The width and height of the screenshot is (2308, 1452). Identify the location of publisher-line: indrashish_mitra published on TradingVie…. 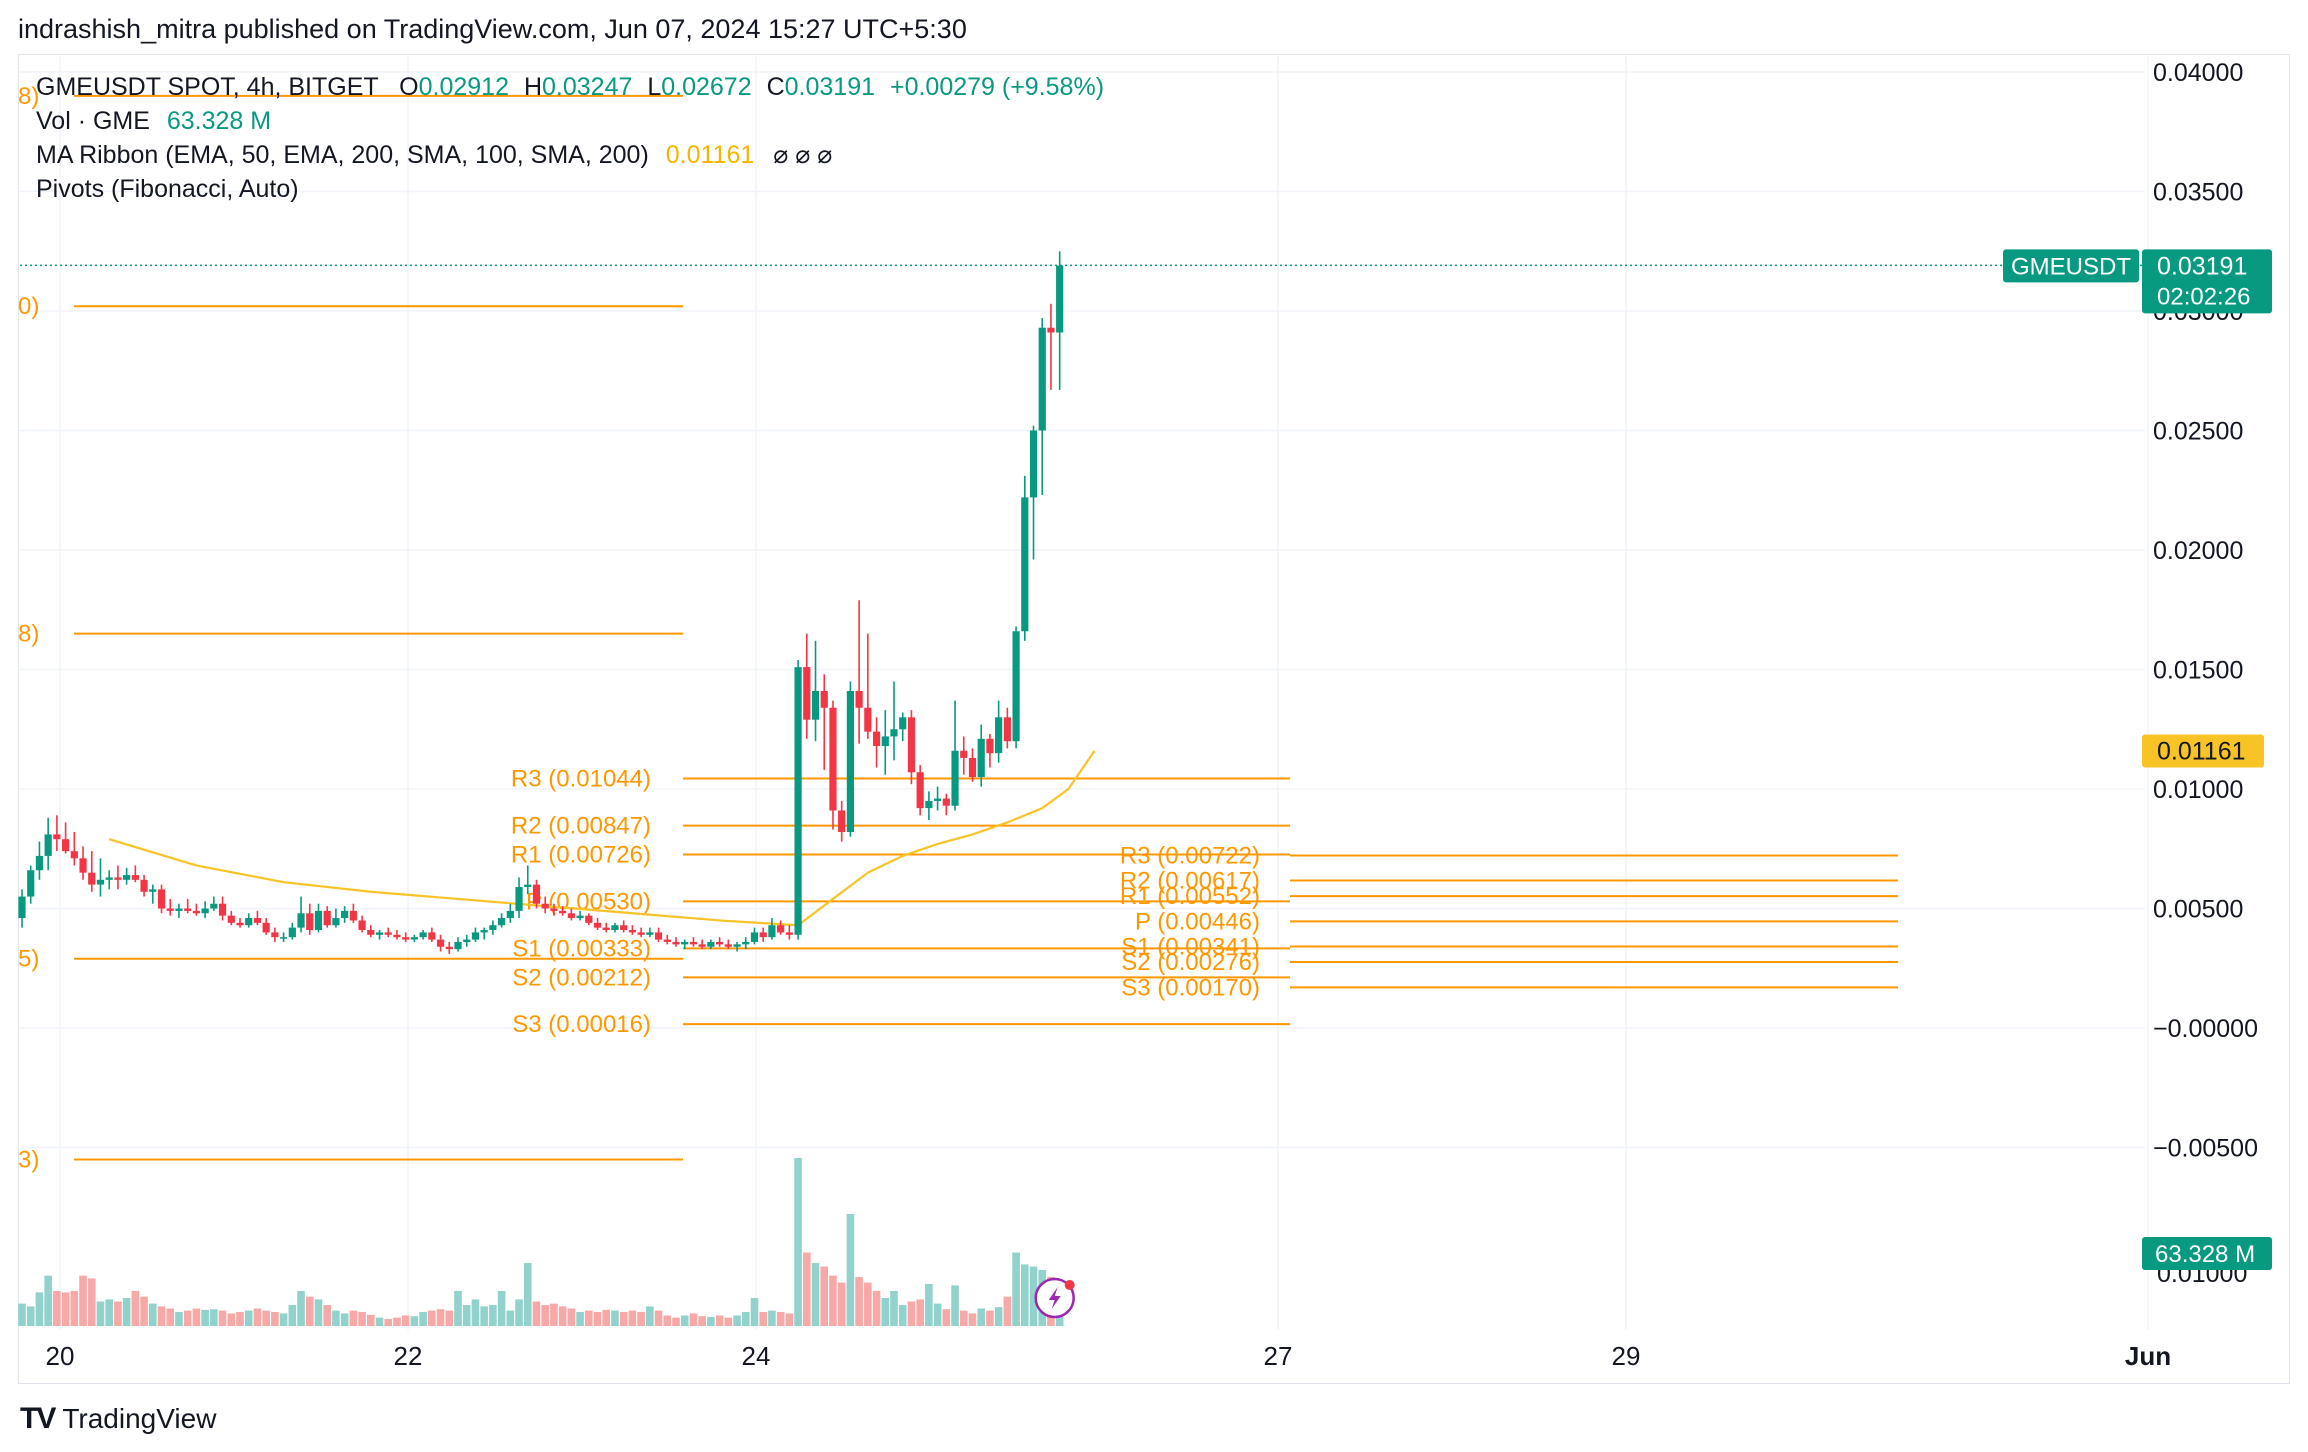
(492, 29).